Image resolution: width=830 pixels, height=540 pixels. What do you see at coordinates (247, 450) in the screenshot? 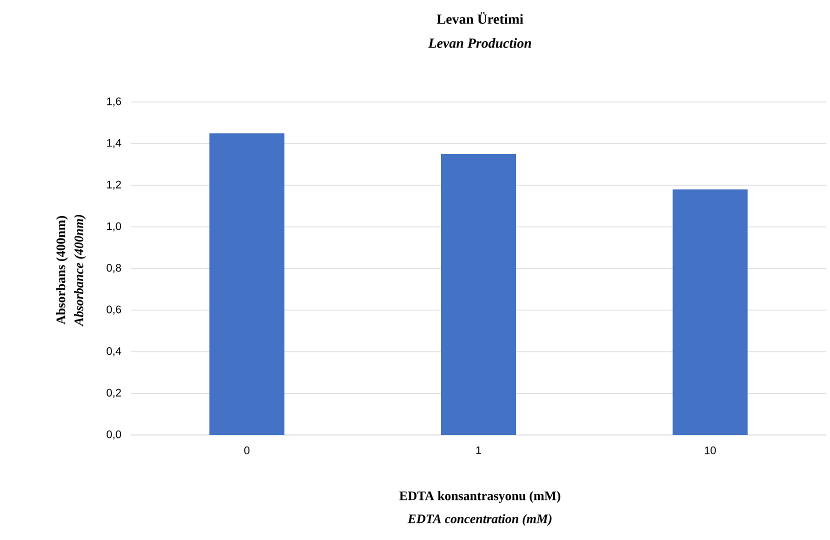
I see `x-tick-label: 0` at bounding box center [247, 450].